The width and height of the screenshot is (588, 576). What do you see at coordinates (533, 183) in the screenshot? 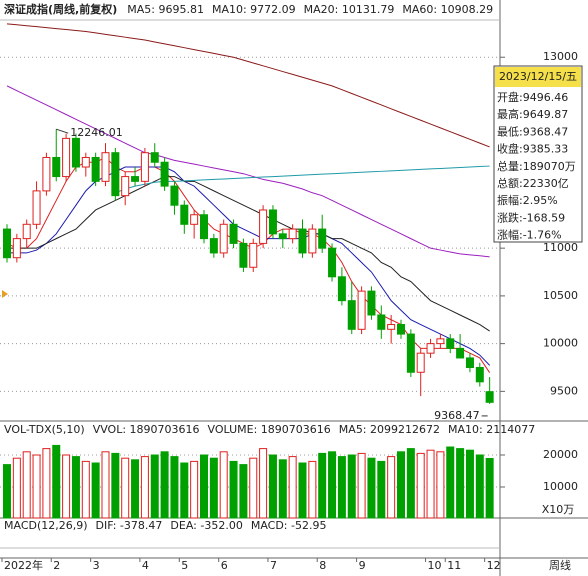
I see `info-row: 总额:22330亿` at bounding box center [533, 183].